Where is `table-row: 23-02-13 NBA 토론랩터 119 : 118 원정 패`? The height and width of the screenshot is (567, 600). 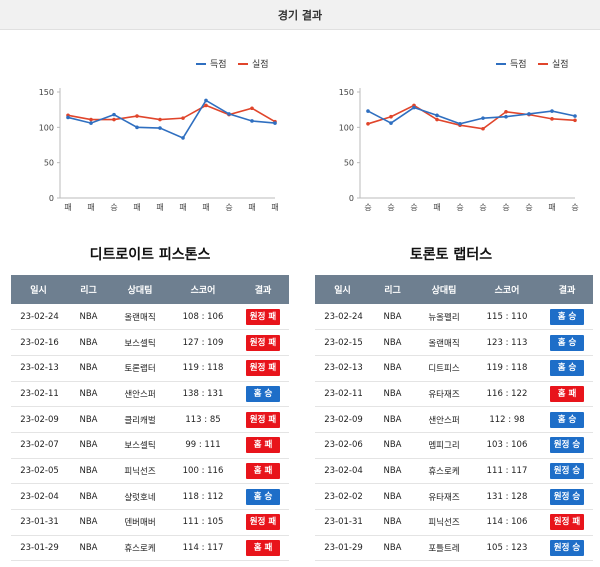
table-row: 23-02-13 NBA 토론랩터 119 : 118 원정 패 is located at coordinates (150, 368).